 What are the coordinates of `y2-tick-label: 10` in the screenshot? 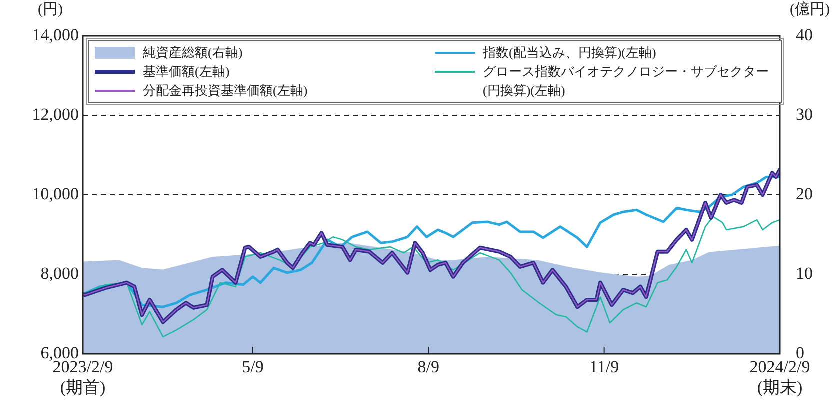 It's located at (804, 273).